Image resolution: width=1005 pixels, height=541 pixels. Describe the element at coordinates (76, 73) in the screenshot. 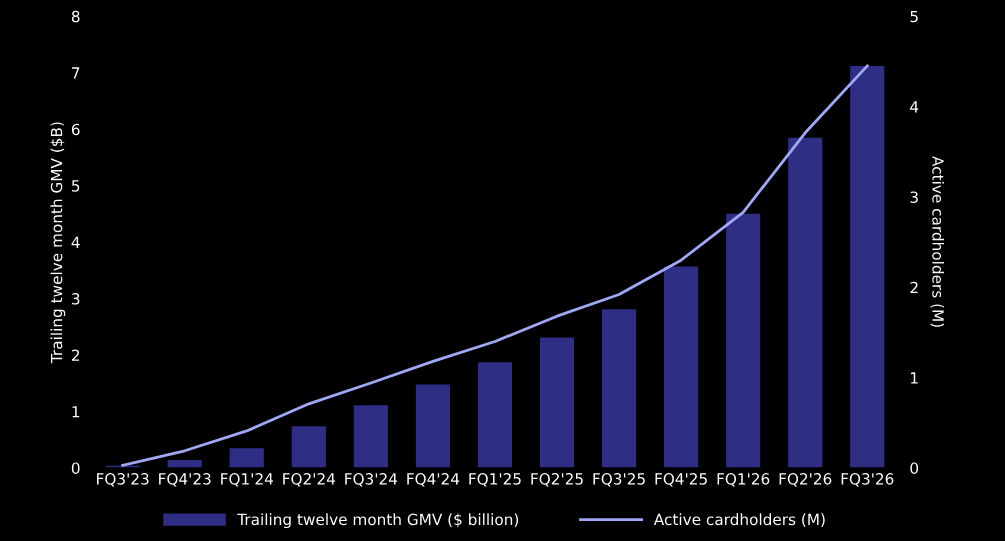

I see `y-tick-label: 7` at that location.